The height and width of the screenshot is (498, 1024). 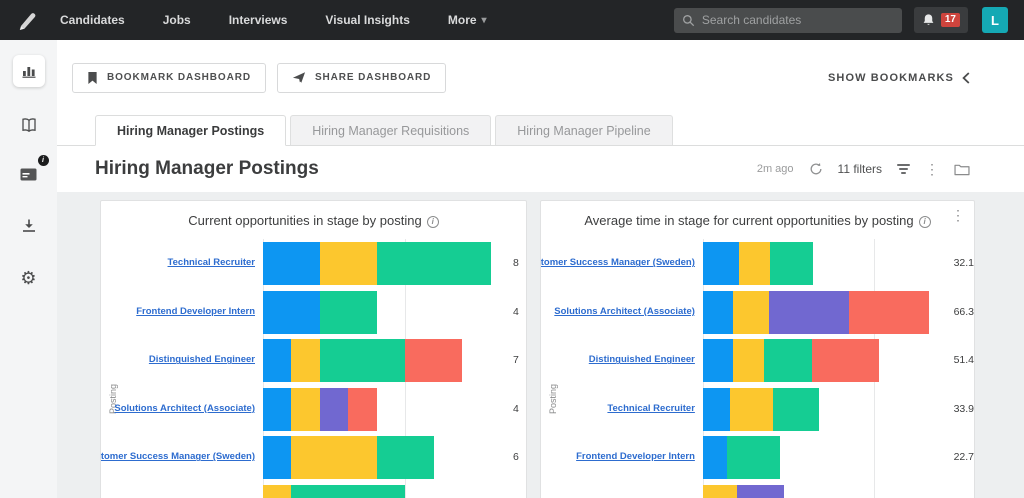 I want to click on bar-plot, so click(x=824, y=457).